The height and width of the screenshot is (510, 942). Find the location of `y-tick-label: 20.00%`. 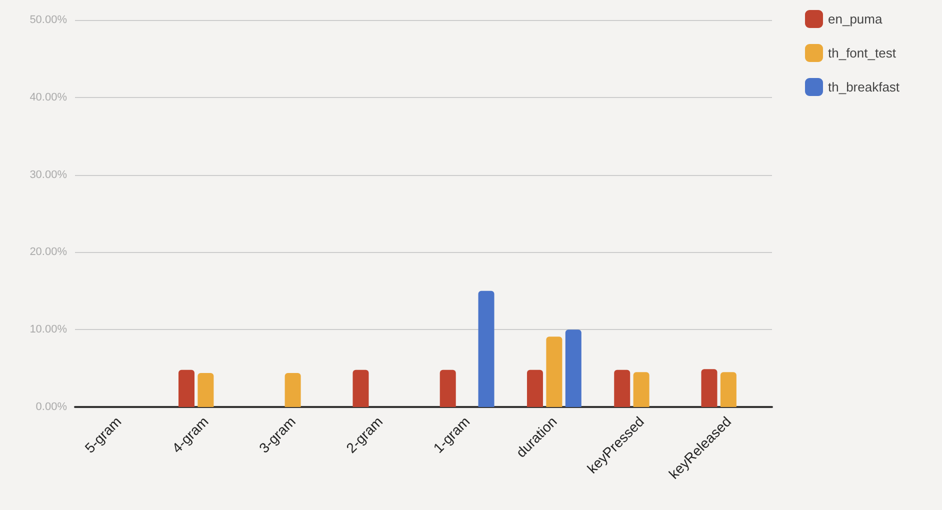

y-tick-label: 20.00% is located at coordinates (49, 252).